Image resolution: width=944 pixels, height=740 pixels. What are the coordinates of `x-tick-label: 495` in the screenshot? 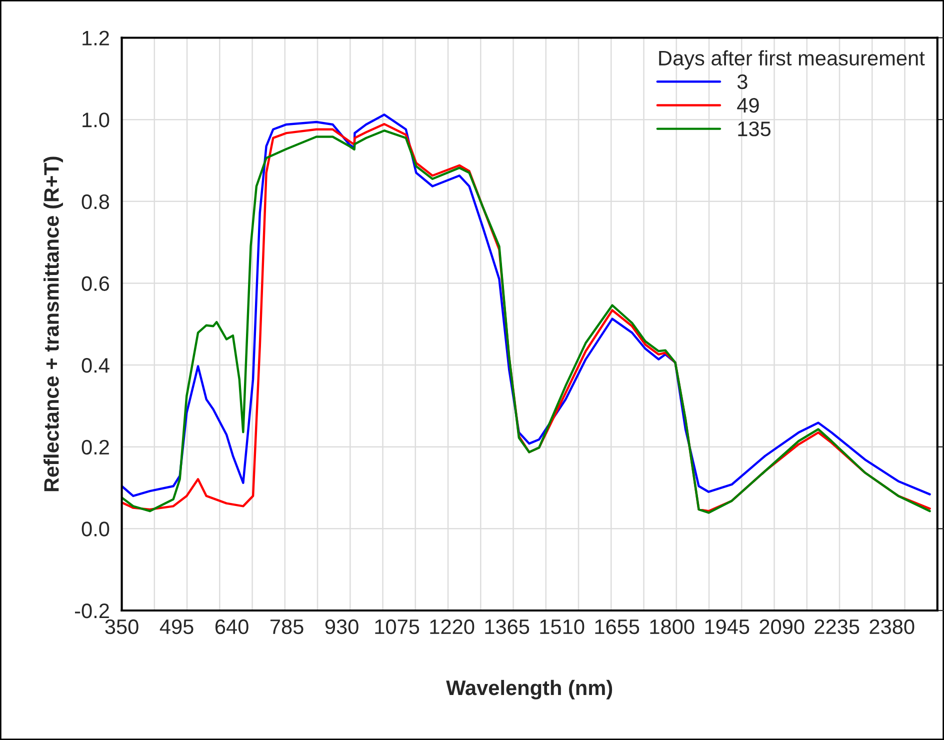 It's located at (177, 626).